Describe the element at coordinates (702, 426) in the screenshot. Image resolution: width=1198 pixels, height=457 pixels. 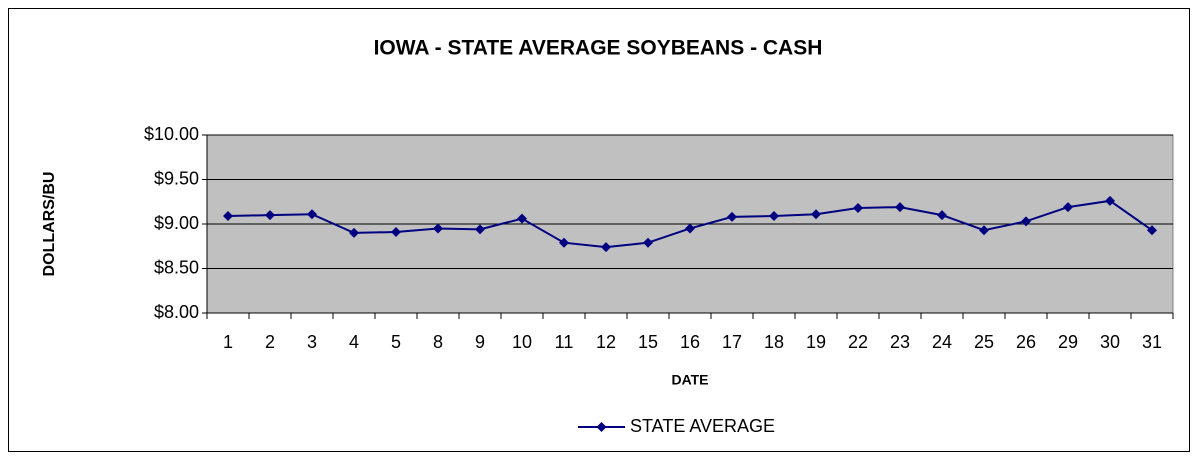
I see `legend-label: STATE AVERAGE` at that location.